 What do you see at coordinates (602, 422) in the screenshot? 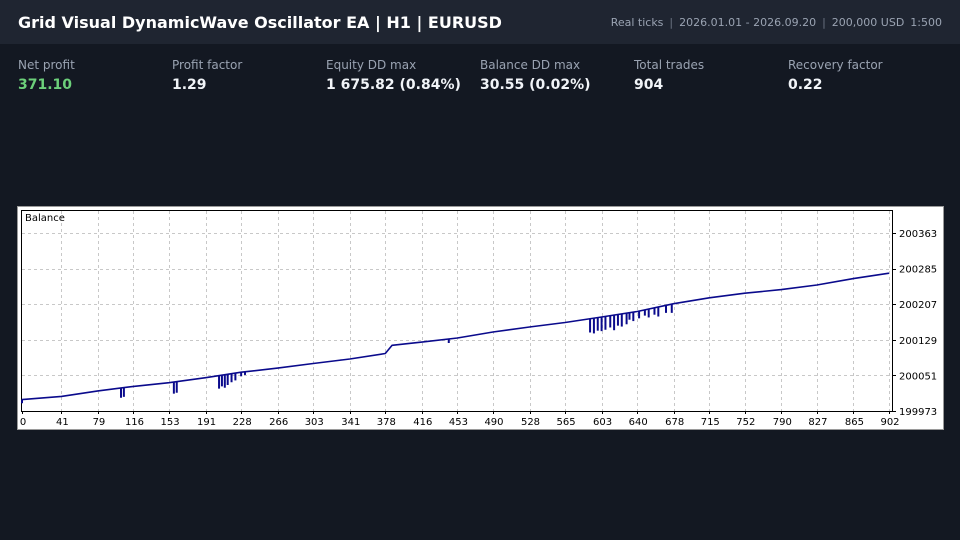
I see `x-tick-label: 603` at bounding box center [602, 422].